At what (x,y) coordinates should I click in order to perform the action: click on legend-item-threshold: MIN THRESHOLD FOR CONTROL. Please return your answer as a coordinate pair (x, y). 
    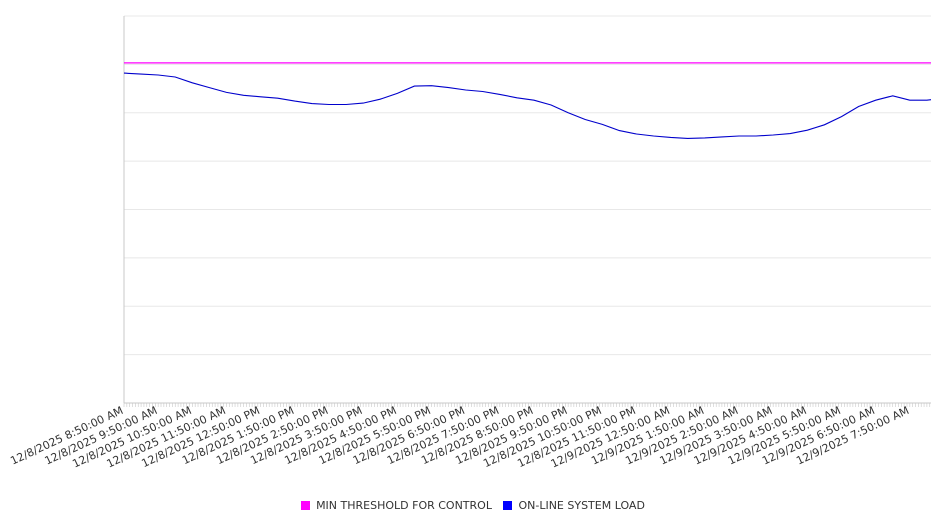
    Looking at the image, I should click on (396, 505).